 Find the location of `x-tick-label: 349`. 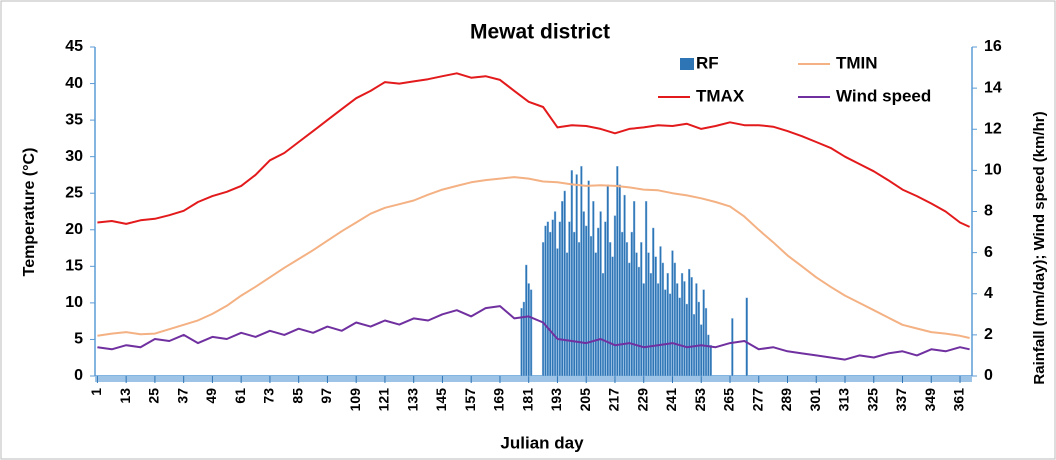

x-tick-label: 349 is located at coordinates (930, 400).